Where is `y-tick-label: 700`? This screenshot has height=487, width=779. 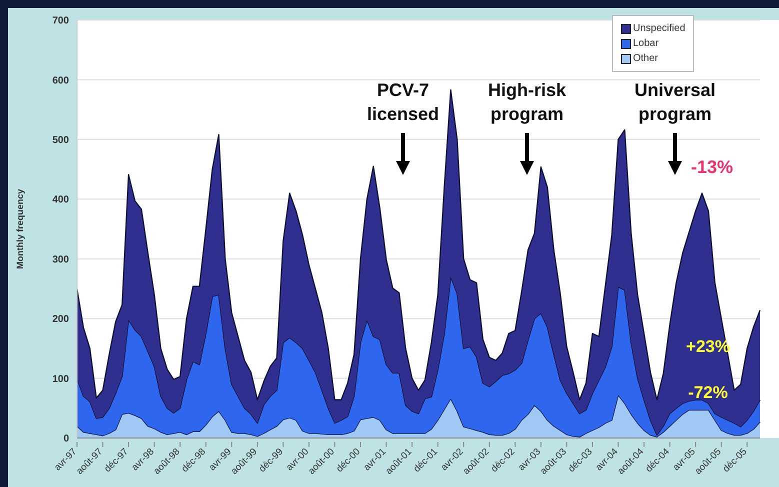
y-tick-label: 700 is located at coordinates (61, 21).